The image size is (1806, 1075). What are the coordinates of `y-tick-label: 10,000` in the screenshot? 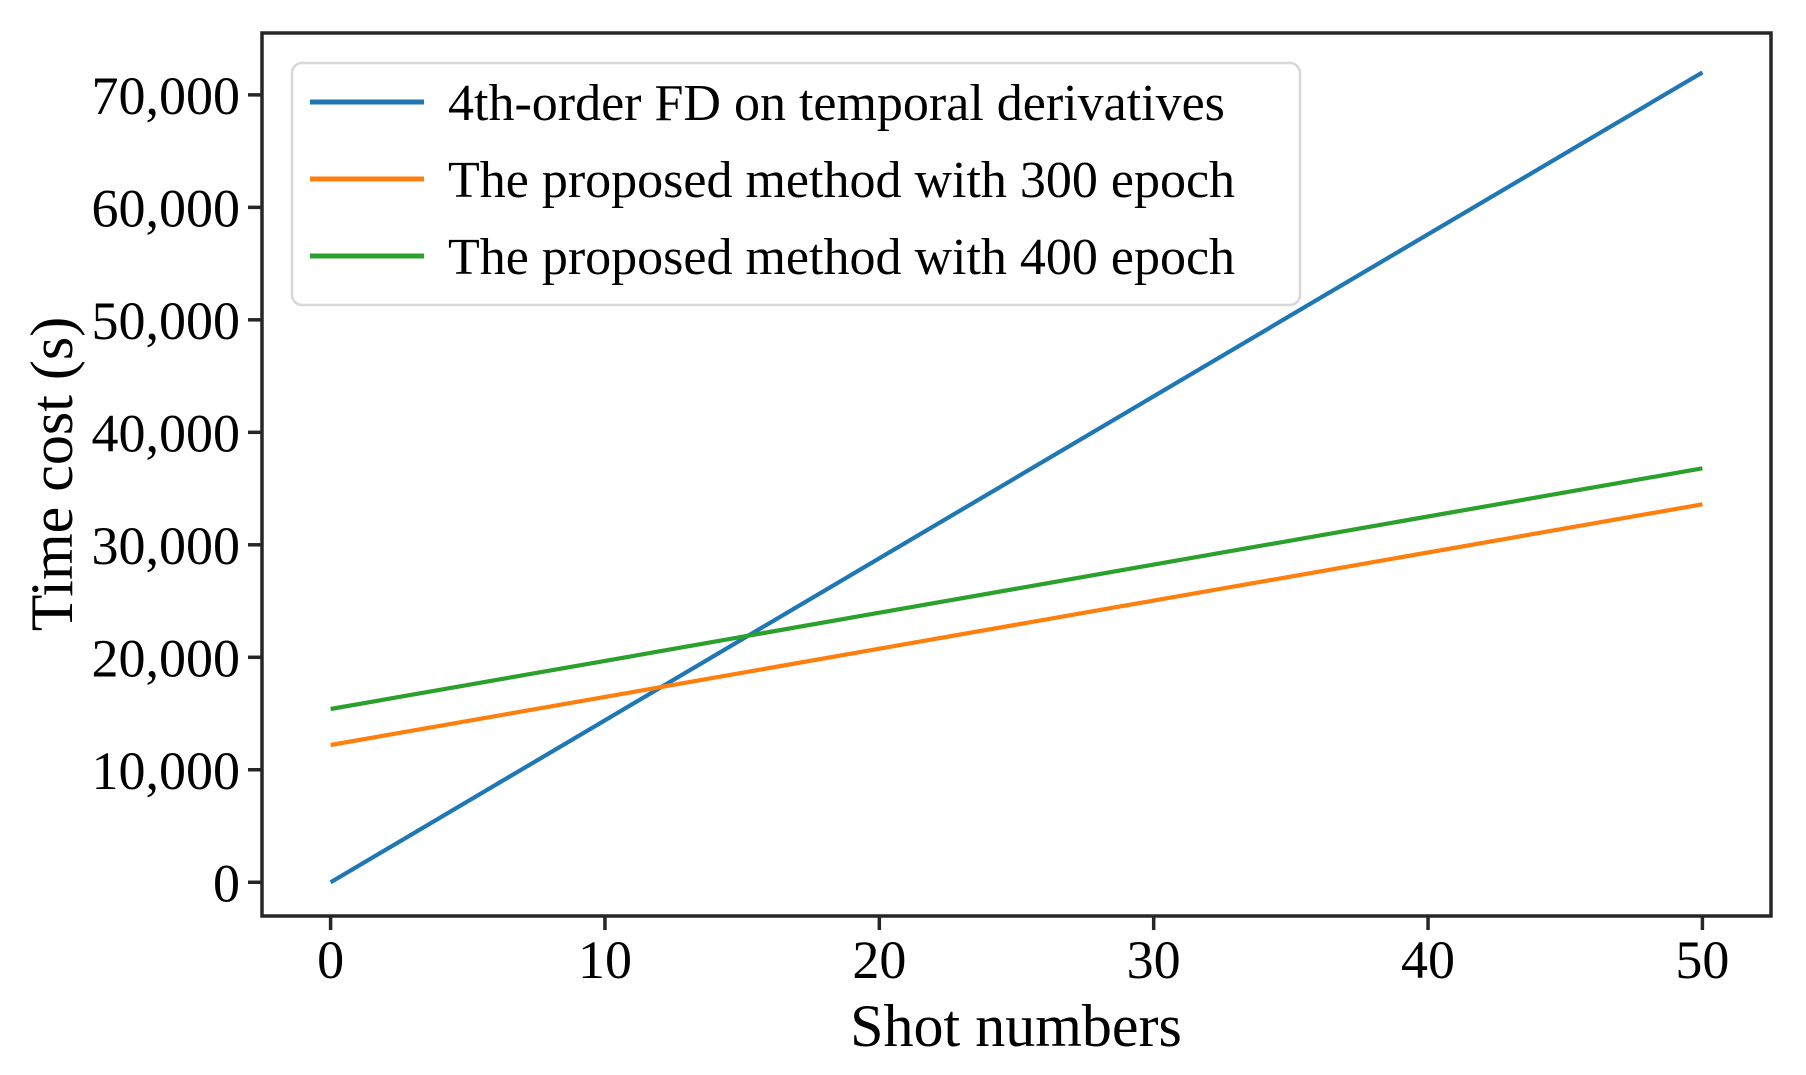 It's located at (166, 771).